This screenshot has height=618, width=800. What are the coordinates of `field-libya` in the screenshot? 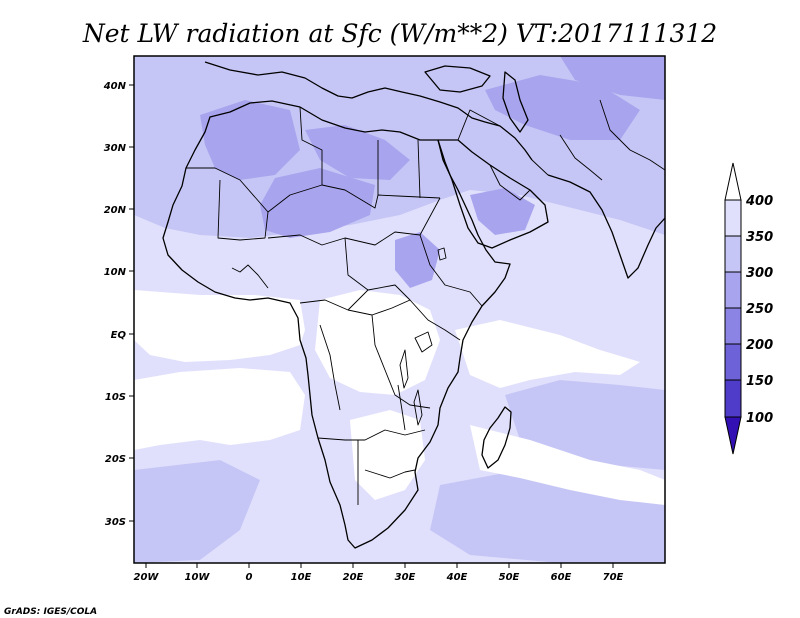 It's located at (357, 152).